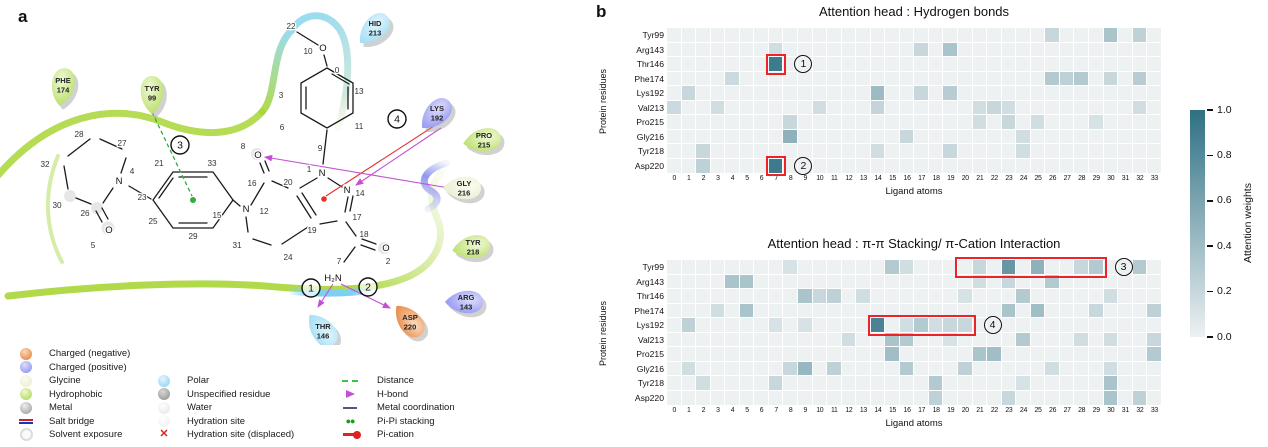  What do you see at coordinates (951, 178) in the screenshot?
I see `x-tick: 19` at bounding box center [951, 178].